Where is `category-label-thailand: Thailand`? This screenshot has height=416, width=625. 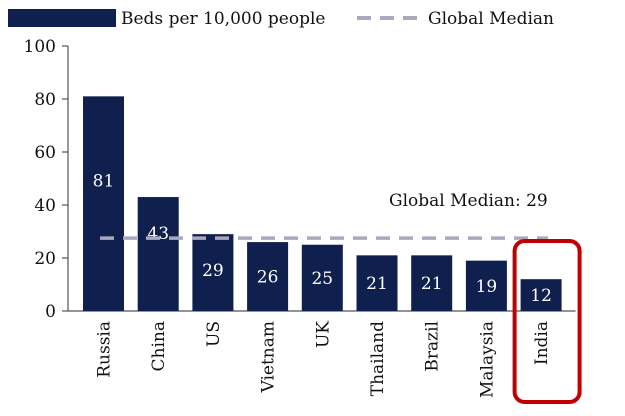
category-label-thailand: Thailand is located at coordinates (378, 358).